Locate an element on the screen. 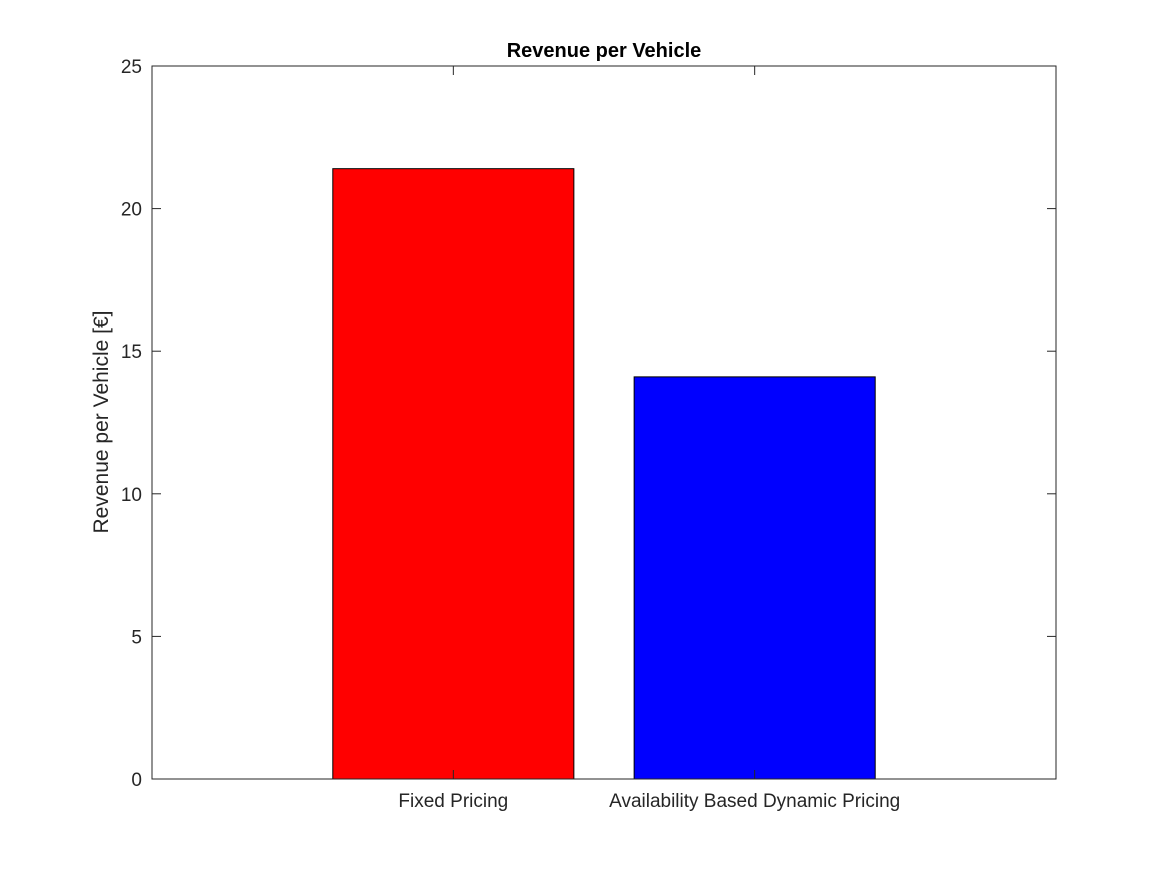 The image size is (1167, 875). y-tick-label: 15 is located at coordinates (131, 352).